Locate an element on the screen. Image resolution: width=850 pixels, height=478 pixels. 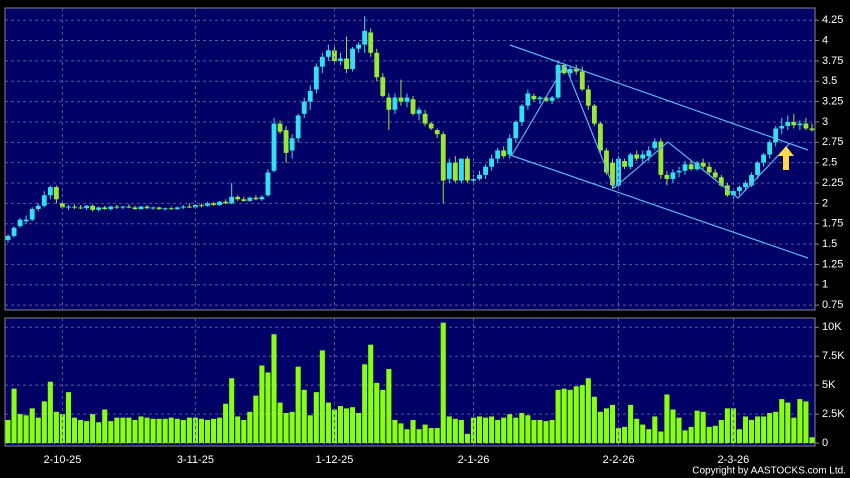
channel-lower is located at coordinates (659, 206).